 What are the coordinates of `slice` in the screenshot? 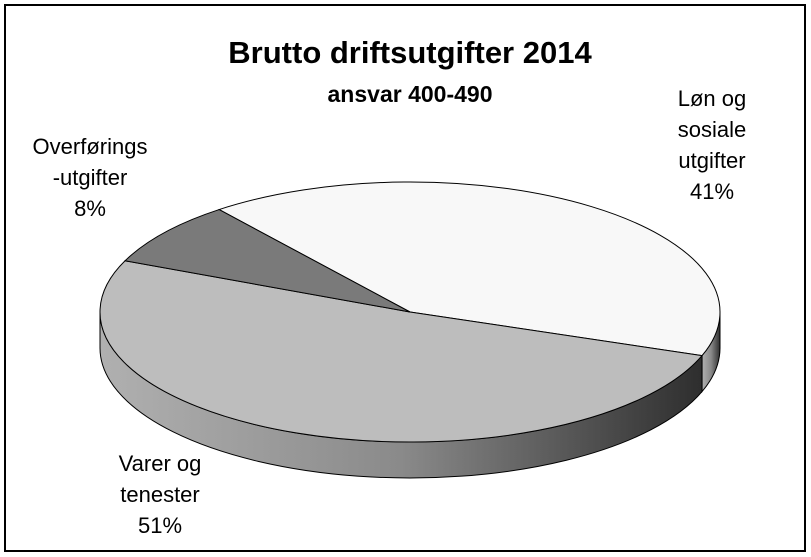 It's located at (267, 261).